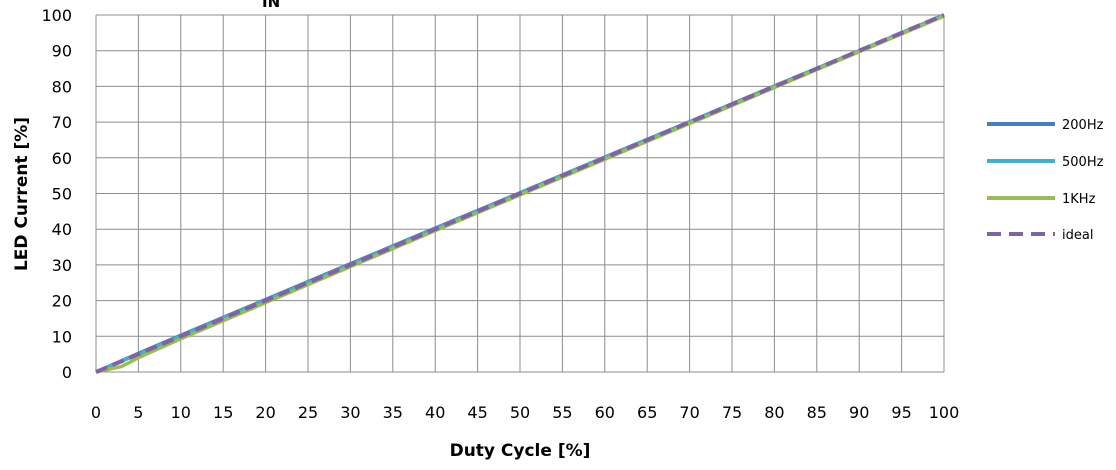  I want to click on y-tick-label: 20, so click(62, 301).